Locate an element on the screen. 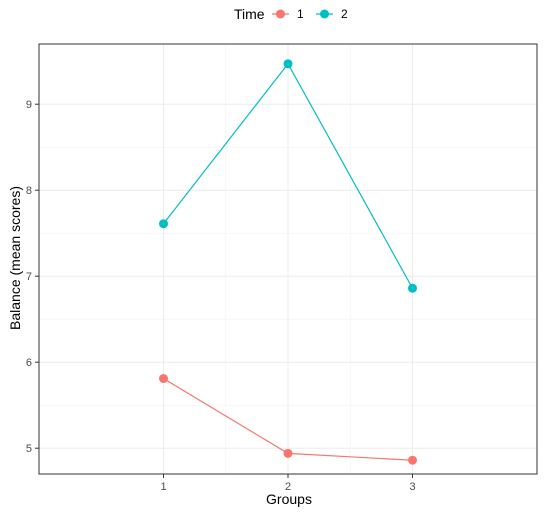  y-tick-label: 7 is located at coordinates (29, 277).